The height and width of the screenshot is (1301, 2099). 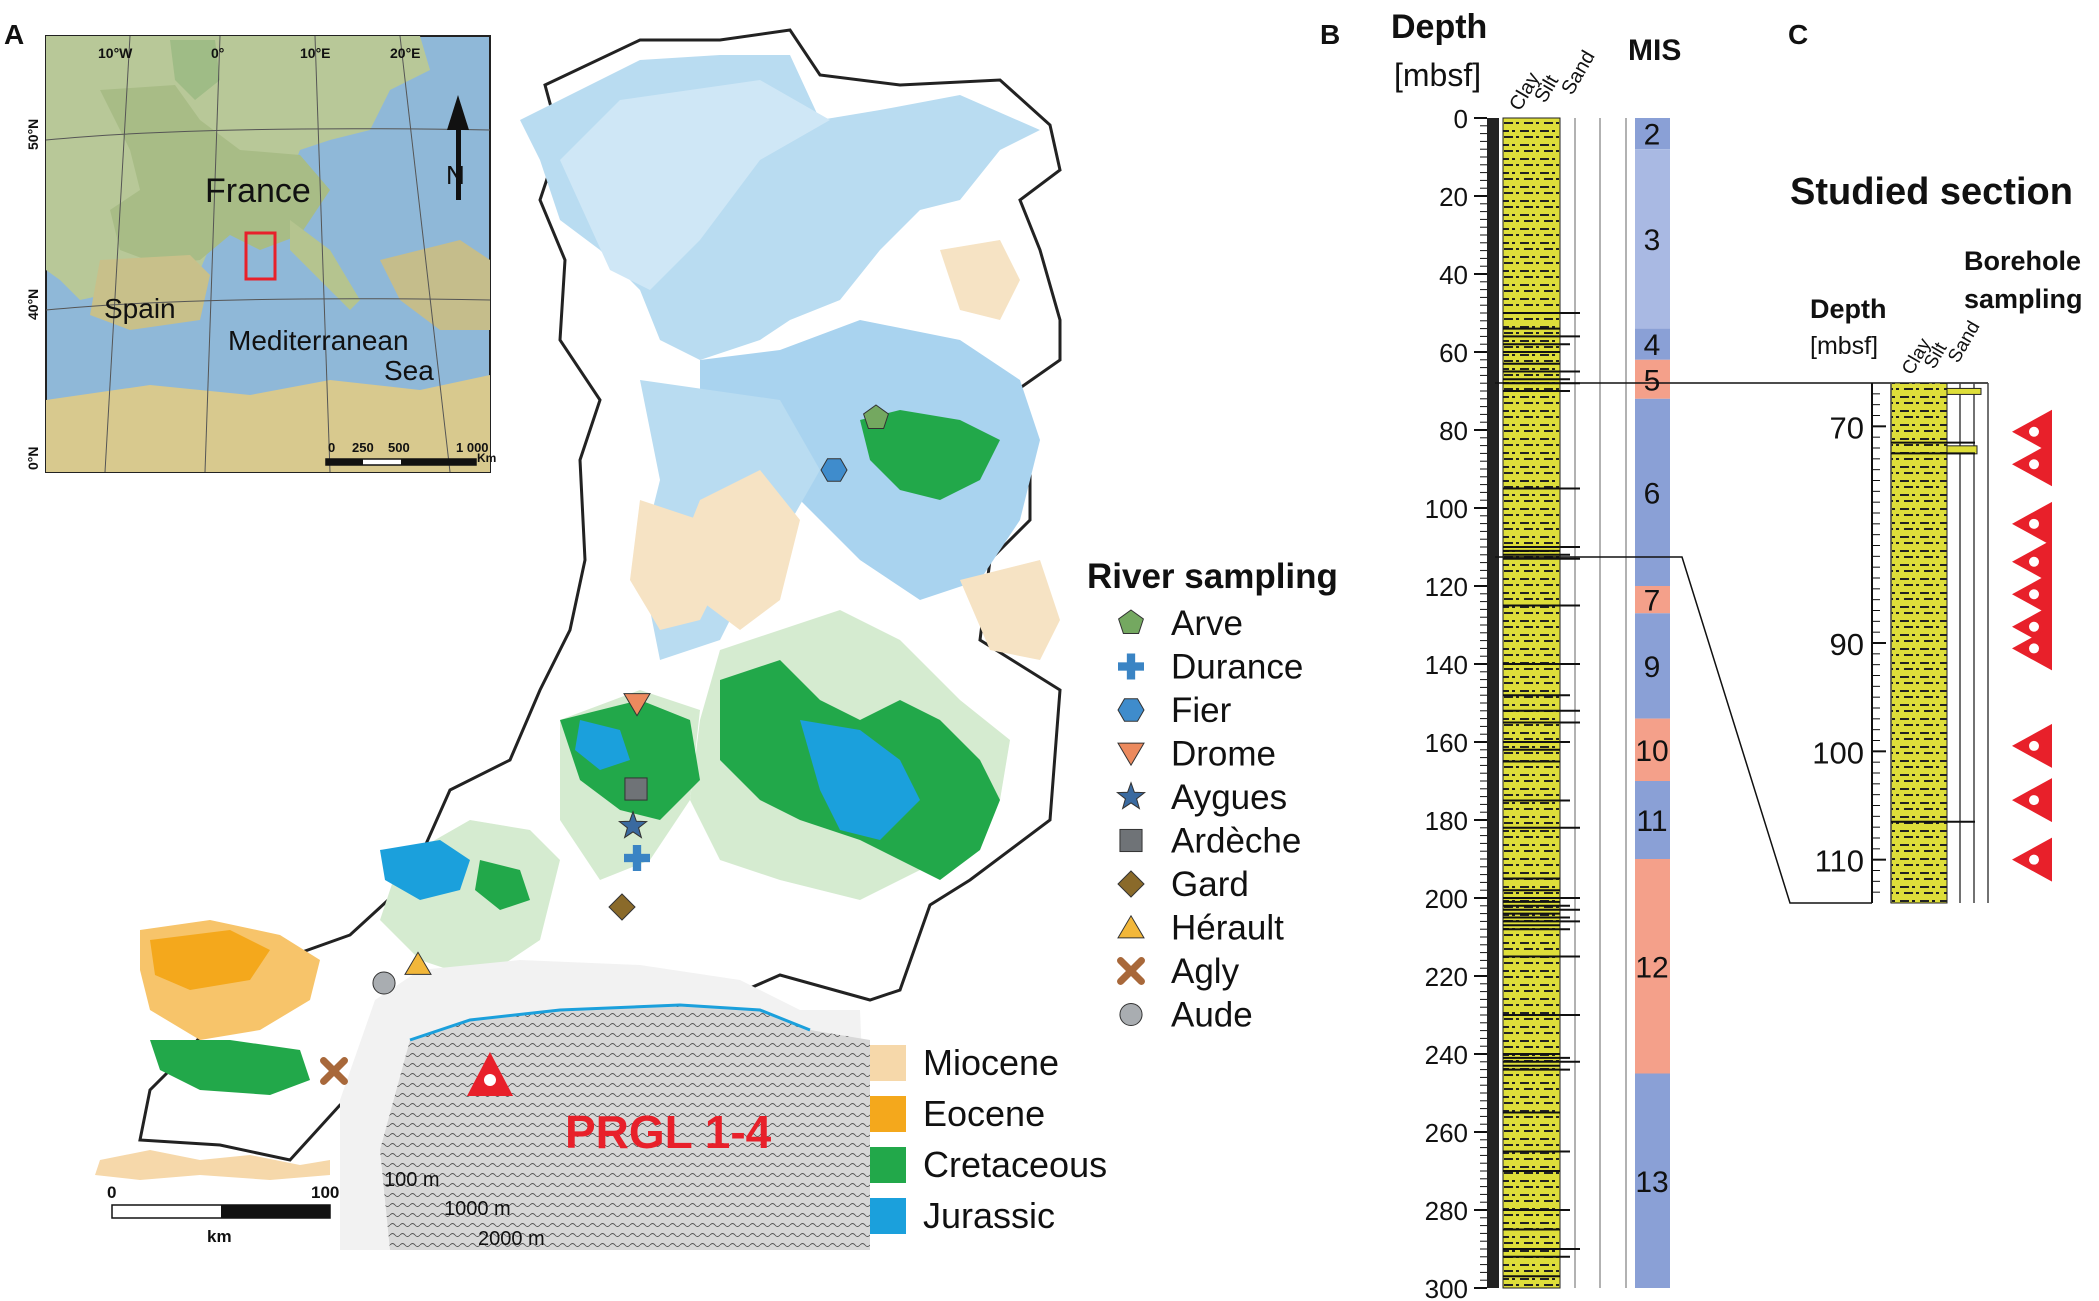 I want to click on log-c-depth-title: Depth, so click(x=1848, y=309).